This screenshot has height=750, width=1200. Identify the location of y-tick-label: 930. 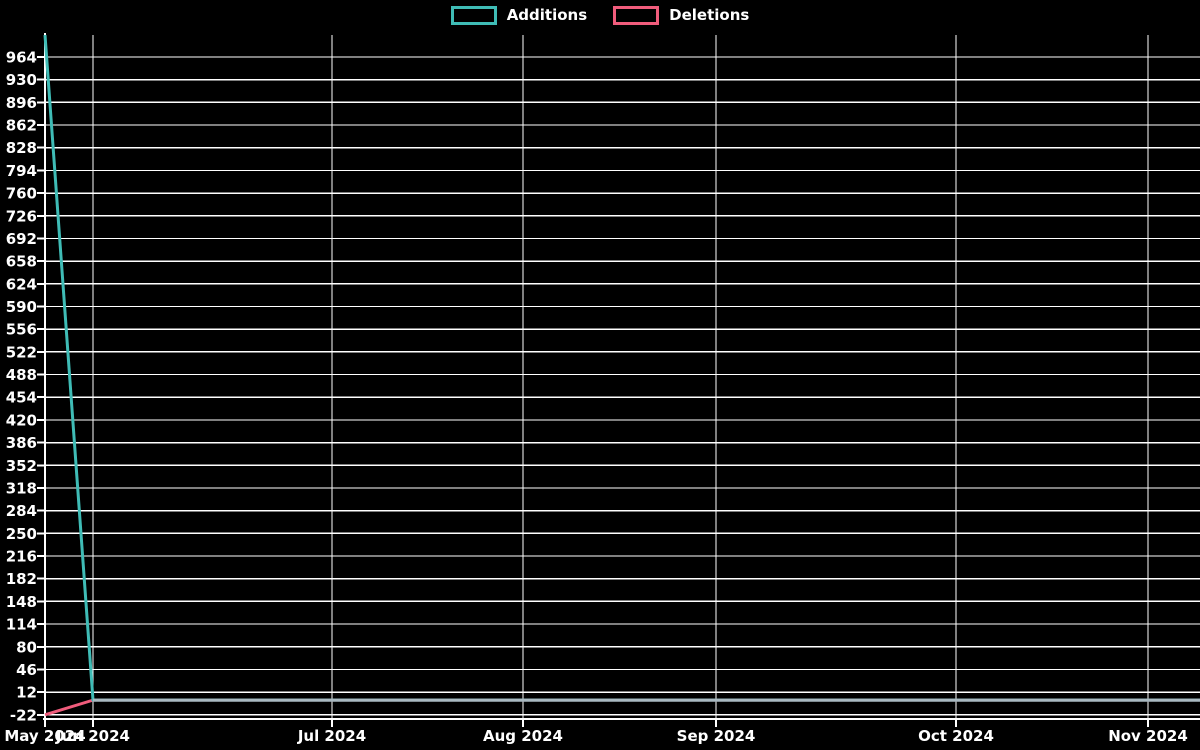
(21, 80).